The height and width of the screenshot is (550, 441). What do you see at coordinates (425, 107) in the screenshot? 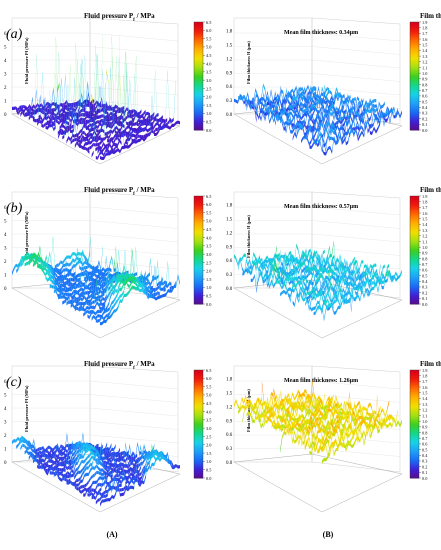
I see `colorbar-tick-label: 0.4` at bounding box center [425, 107].